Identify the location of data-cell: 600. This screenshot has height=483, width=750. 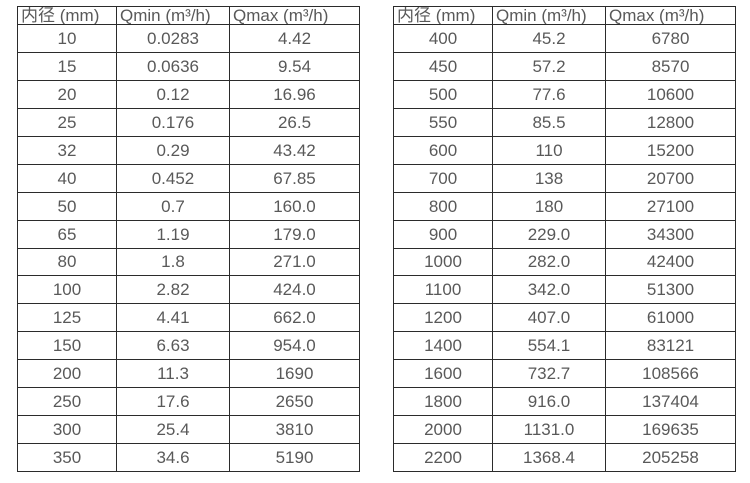
(443, 150).